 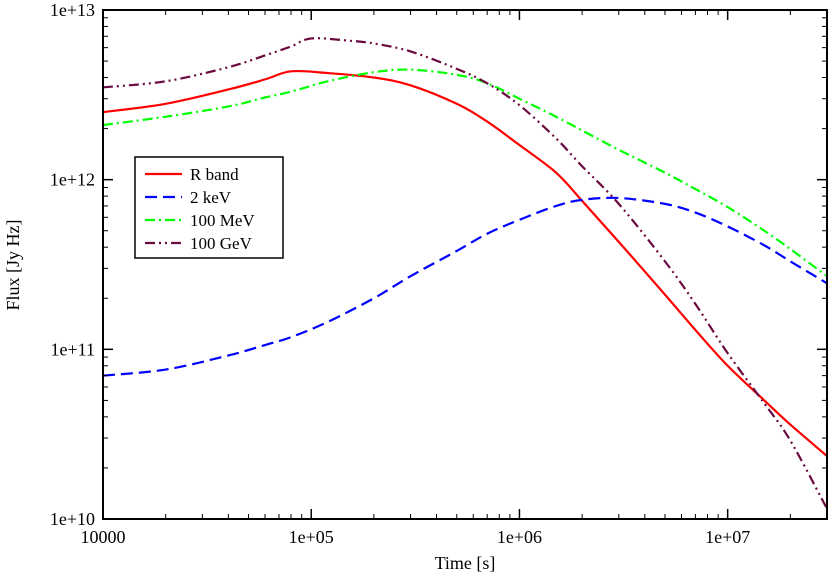 I want to click on y-axis-title: Flux [Jy Hz], so click(x=13, y=265).